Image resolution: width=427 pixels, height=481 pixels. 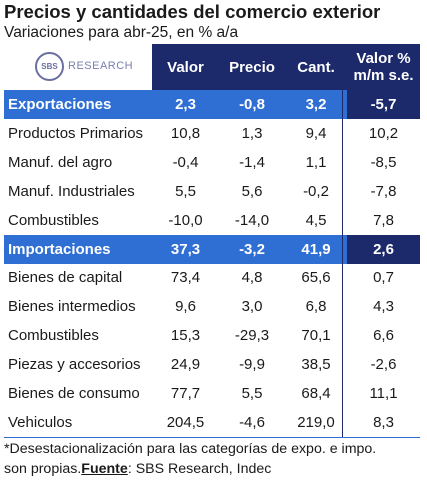 What do you see at coordinates (252, 104) in the screenshot?
I see `cell-precio: -0,8` at bounding box center [252, 104].